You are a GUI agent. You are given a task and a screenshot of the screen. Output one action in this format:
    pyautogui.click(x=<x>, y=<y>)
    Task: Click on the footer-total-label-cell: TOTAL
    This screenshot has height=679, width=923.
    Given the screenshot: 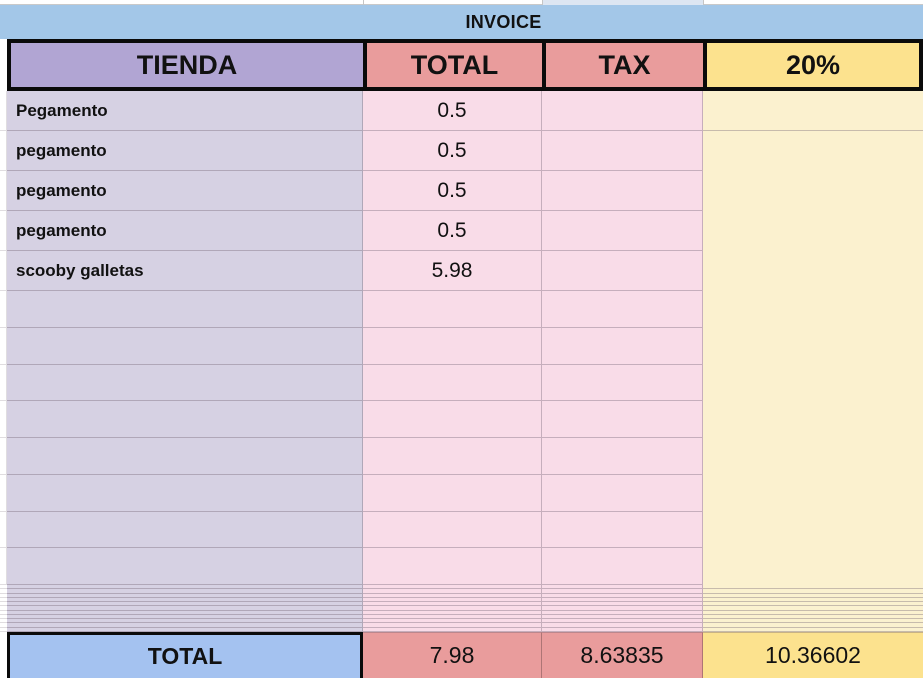 What is the action you would take?
    pyautogui.click(x=185, y=655)
    